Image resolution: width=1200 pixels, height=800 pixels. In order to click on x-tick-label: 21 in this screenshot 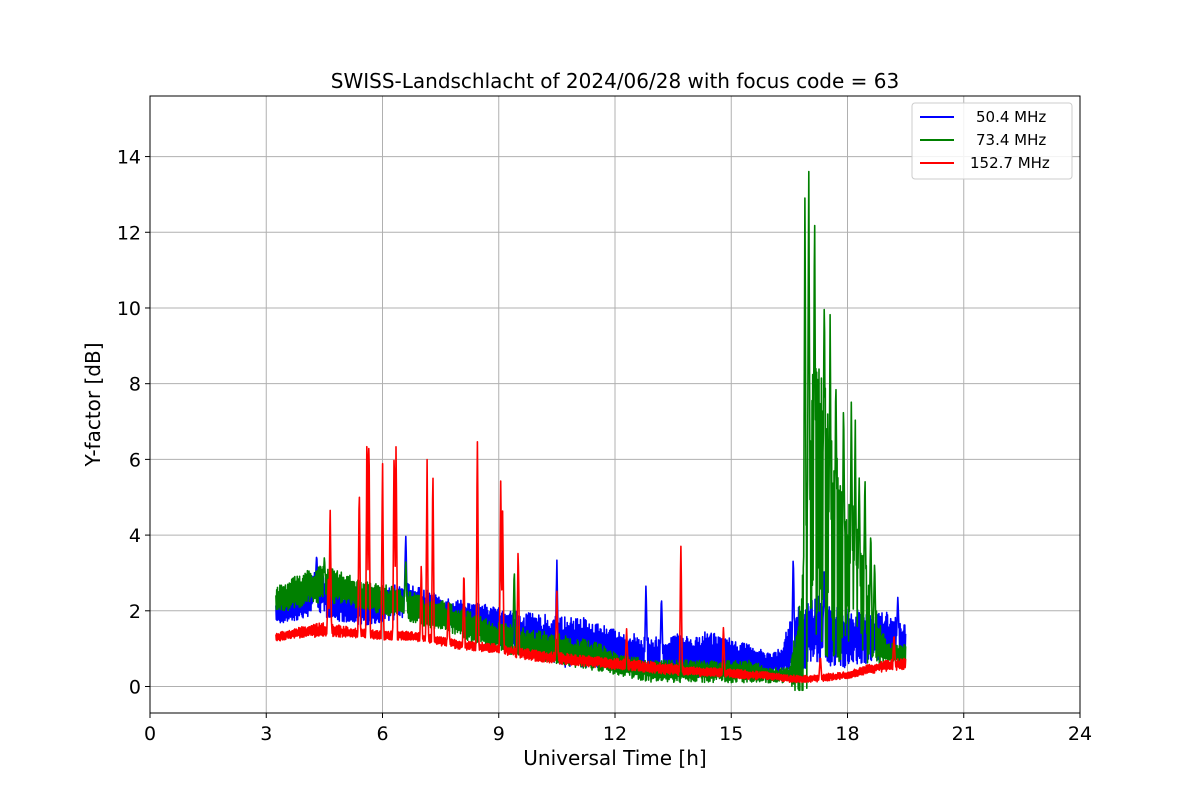, I will do `click(964, 734)`.